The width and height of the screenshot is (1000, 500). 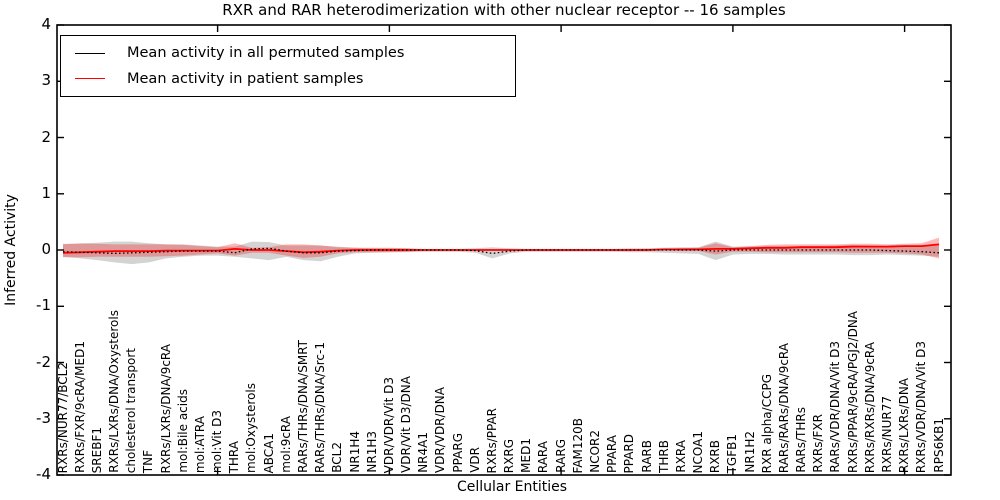 What do you see at coordinates (199, 444) in the screenshot?
I see `x-tick-label: mol:ATRA` at bounding box center [199, 444].